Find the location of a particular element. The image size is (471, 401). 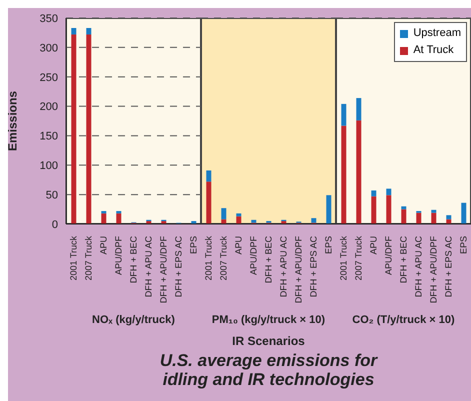

y-tick-label: 50 is located at coordinates (52, 195).